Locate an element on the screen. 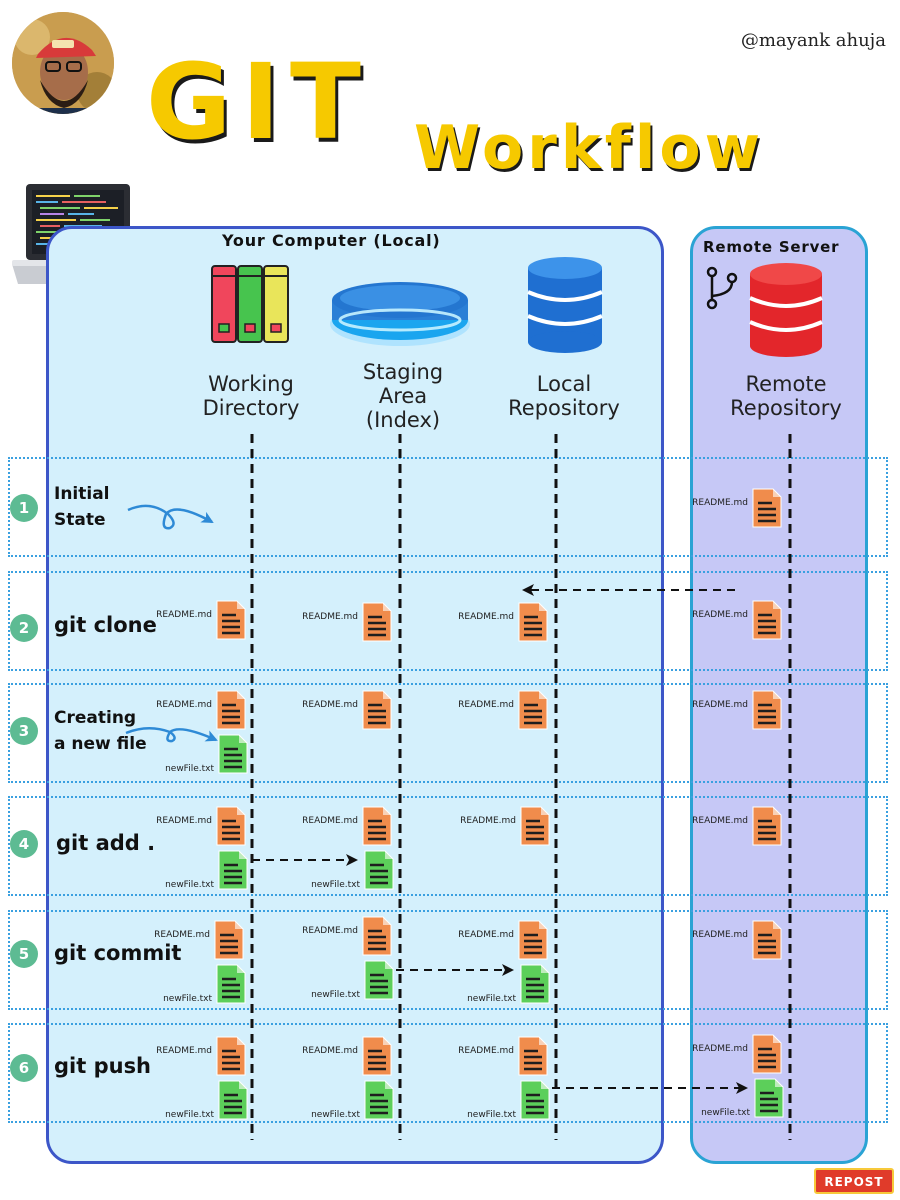  step-row-new-file is located at coordinates (448, 733).